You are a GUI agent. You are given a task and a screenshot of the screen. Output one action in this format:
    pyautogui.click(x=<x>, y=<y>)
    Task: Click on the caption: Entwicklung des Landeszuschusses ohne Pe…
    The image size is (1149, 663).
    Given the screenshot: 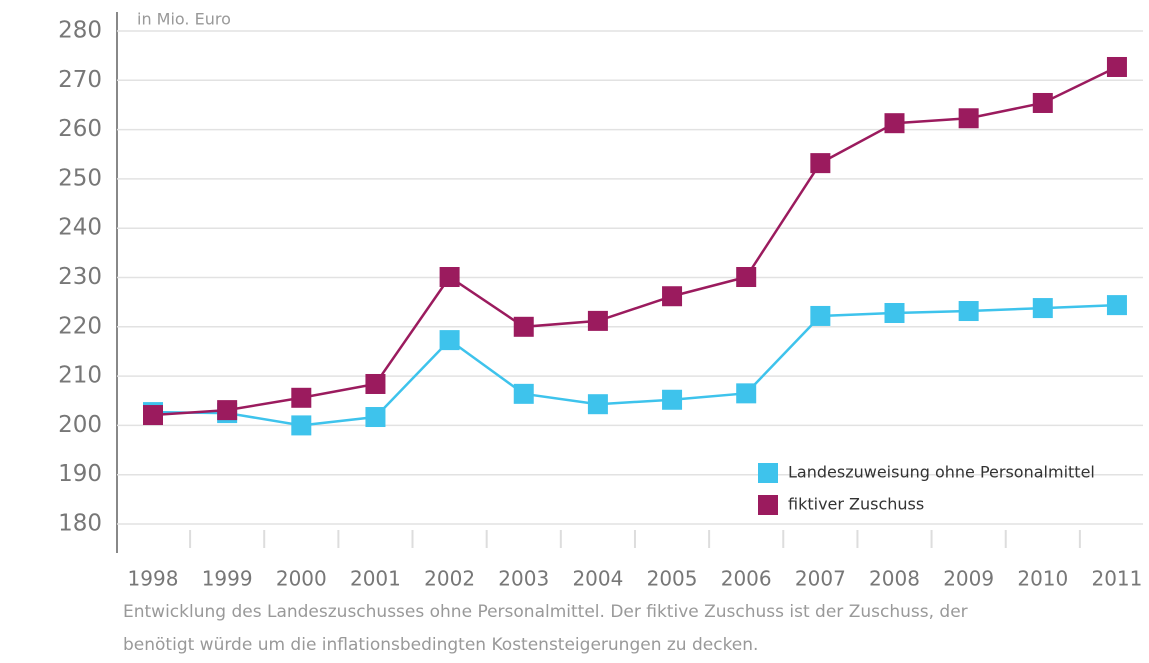 What is the action you would take?
    pyautogui.click(x=545, y=612)
    